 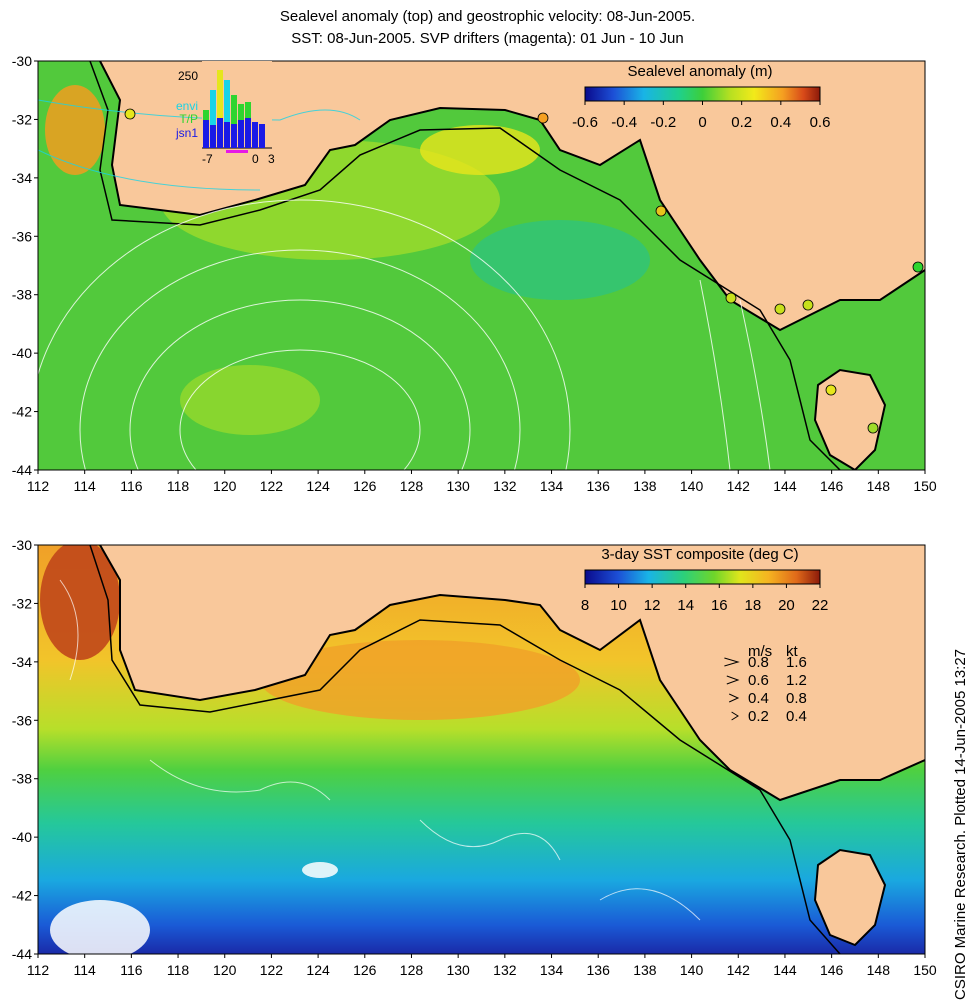 What do you see at coordinates (760, 651) in the screenshot?
I see `velocity-key-ms-header: m/s` at bounding box center [760, 651].